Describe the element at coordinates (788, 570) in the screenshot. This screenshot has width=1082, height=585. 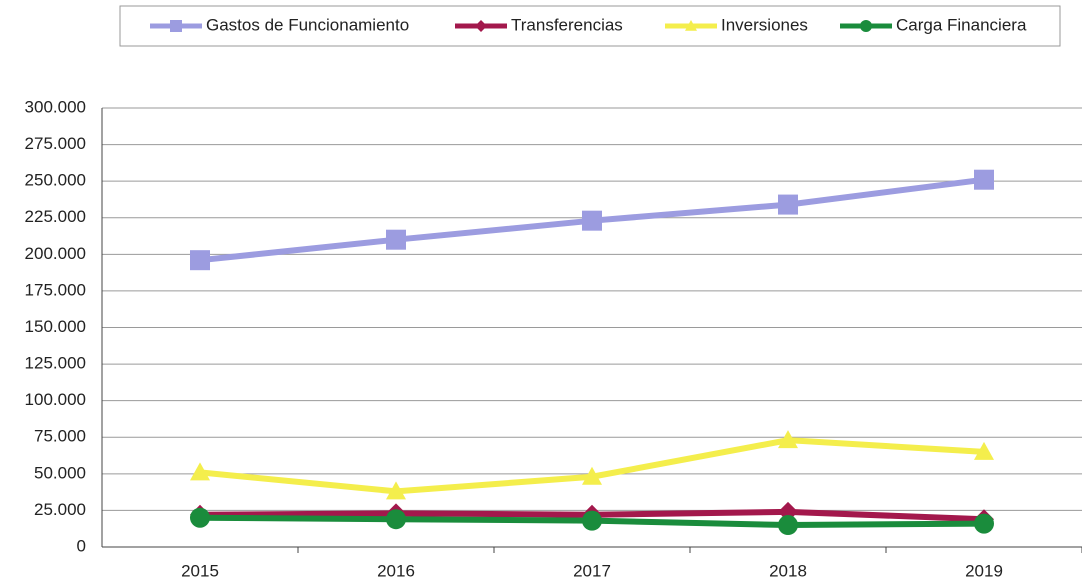
I see `x-tick-label: 2018` at that location.